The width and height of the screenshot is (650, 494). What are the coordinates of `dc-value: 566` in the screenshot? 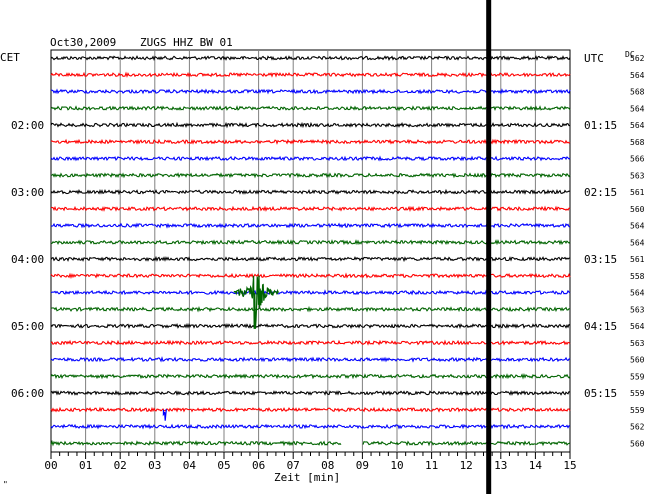 It's located at (637, 159).